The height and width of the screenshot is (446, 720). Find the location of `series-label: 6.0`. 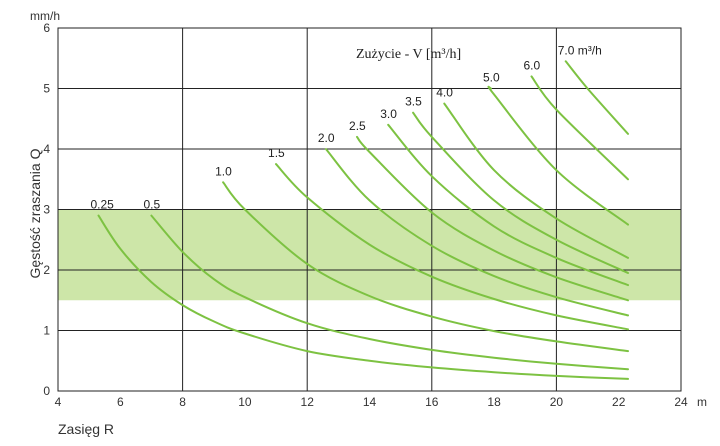

series-label: 6.0 is located at coordinates (531, 65).